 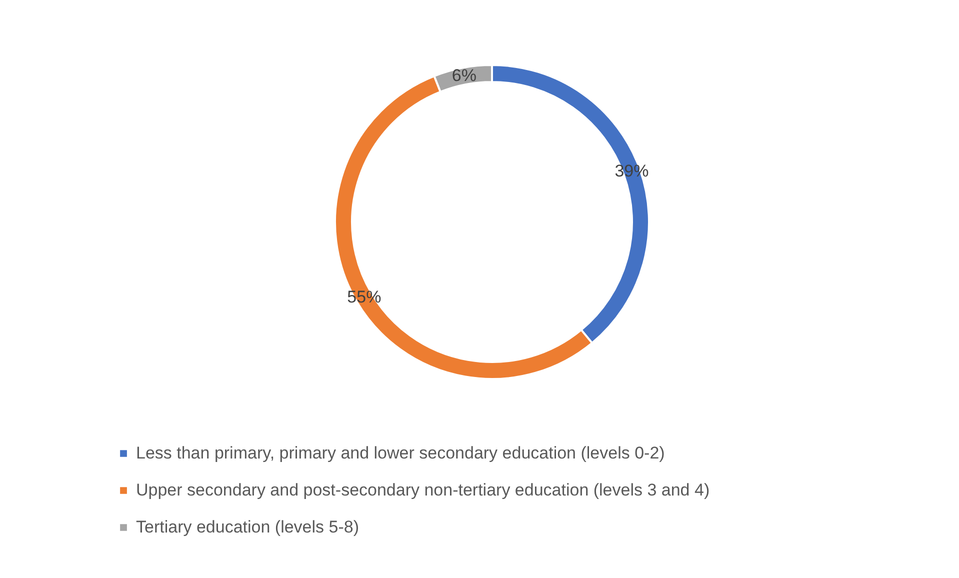 What do you see at coordinates (247, 527) in the screenshot?
I see `legend-label: Tertiary education (levels 5-8)` at bounding box center [247, 527].